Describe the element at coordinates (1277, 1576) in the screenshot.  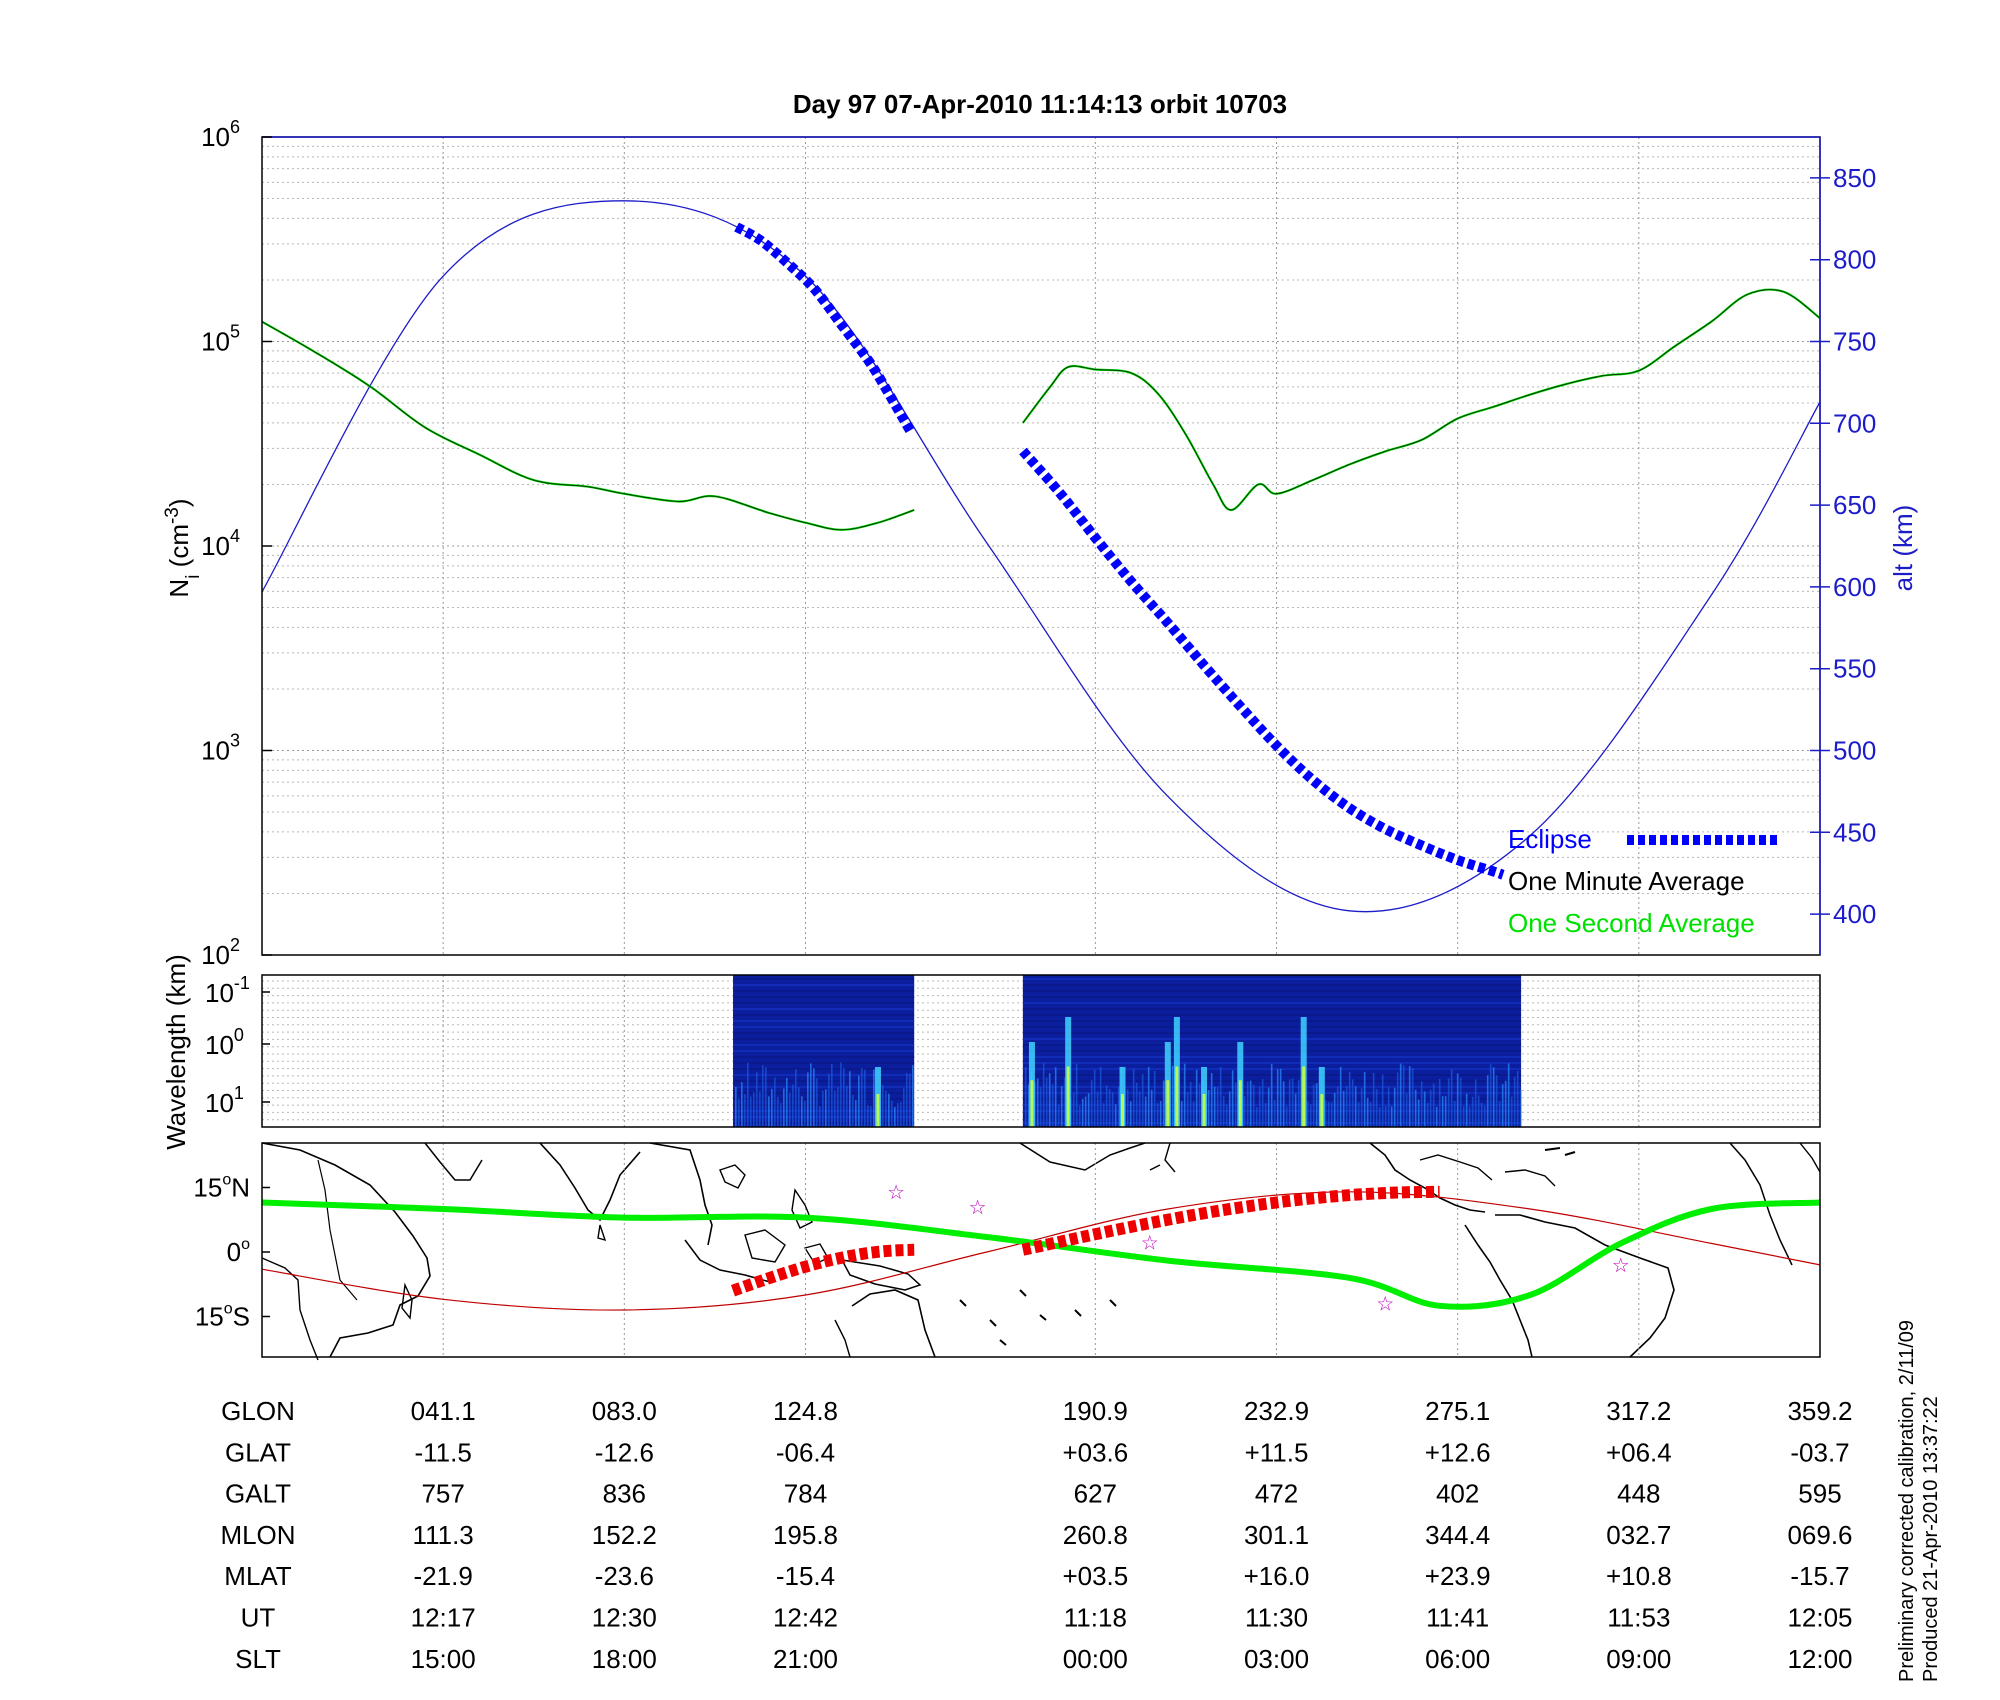
I see `table-cell: +16.0` at that location.